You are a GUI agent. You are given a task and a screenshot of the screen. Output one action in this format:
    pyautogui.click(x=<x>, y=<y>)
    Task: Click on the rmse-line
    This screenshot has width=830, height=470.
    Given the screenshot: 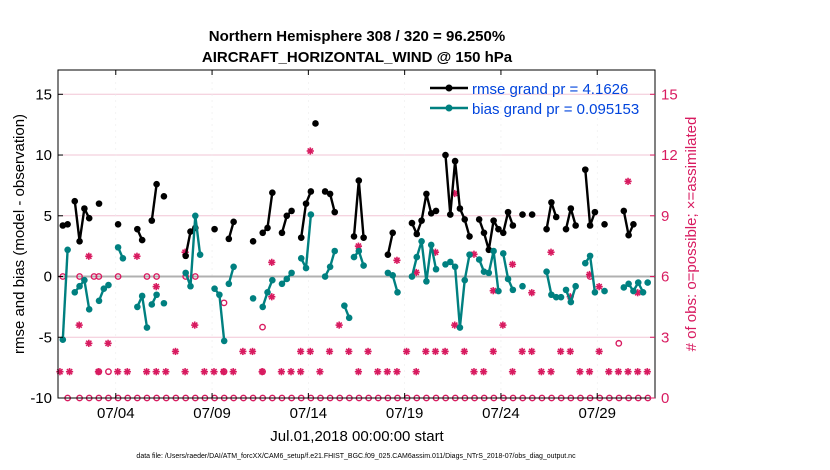 What is the action you would take?
    pyautogui.click(x=390, y=243)
    